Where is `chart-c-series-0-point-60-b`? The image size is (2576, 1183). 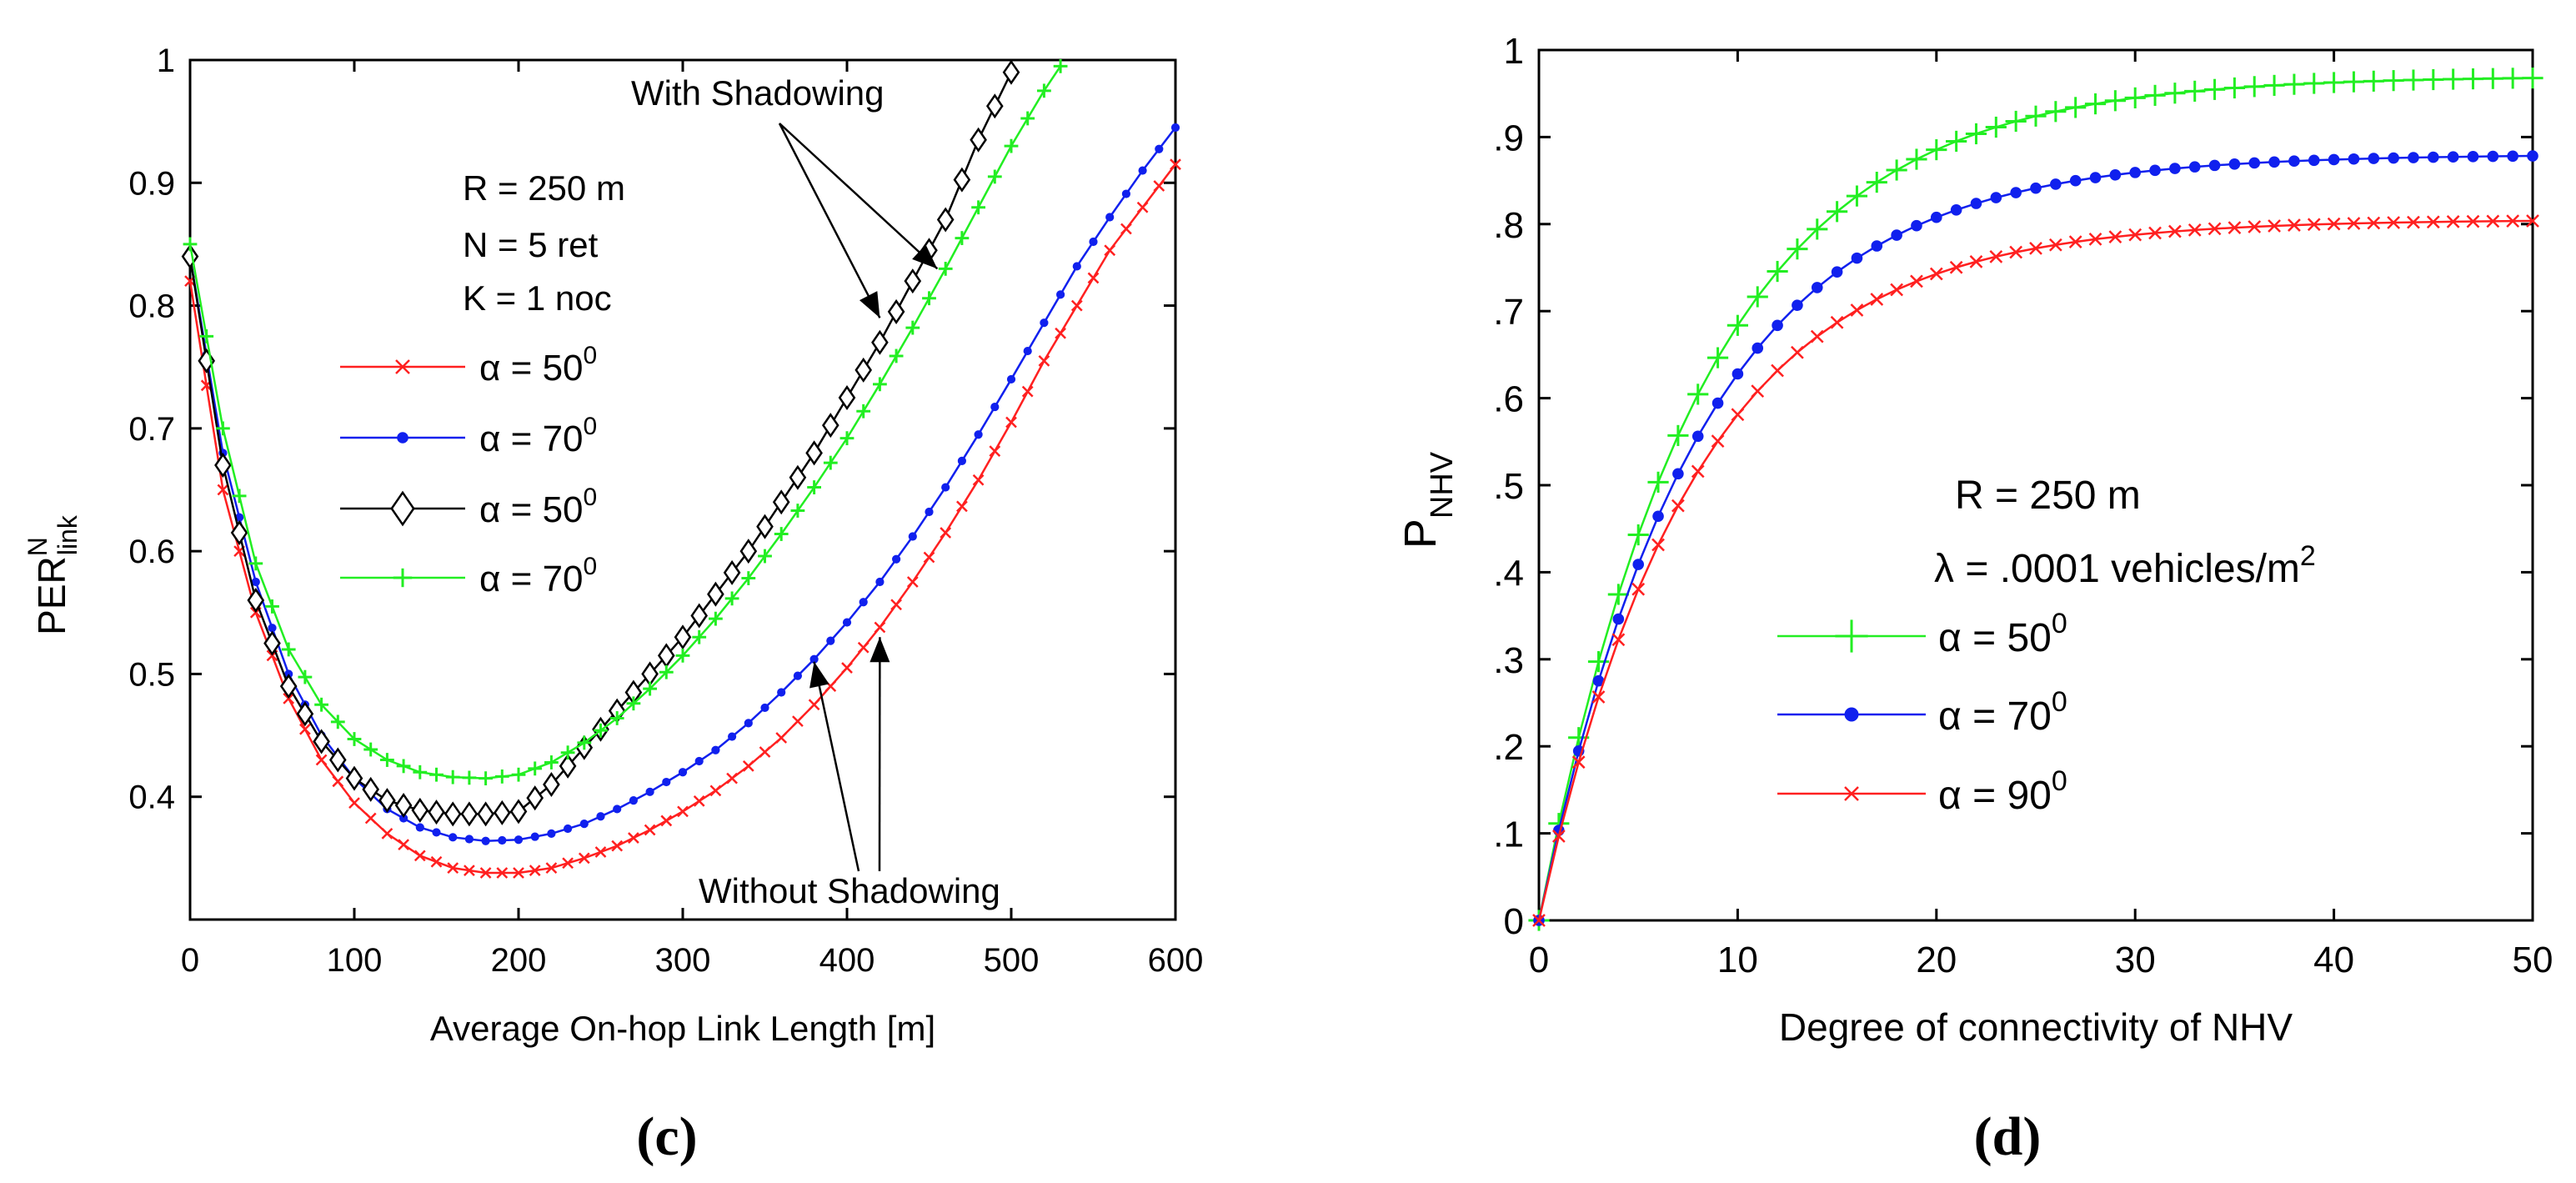 chart-c-series-0-point-60-b is located at coordinates (1175, 164).